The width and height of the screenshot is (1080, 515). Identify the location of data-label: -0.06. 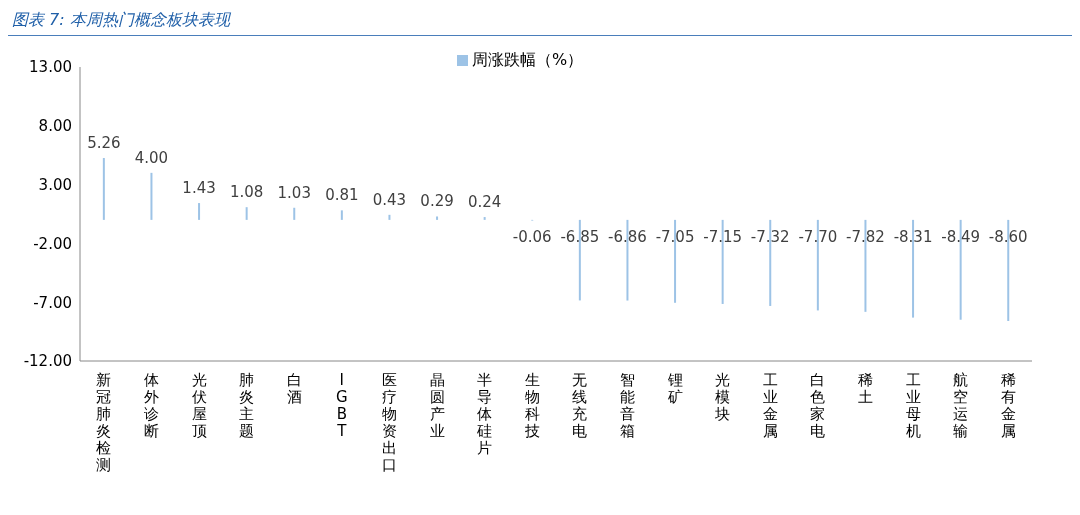
(532, 236).